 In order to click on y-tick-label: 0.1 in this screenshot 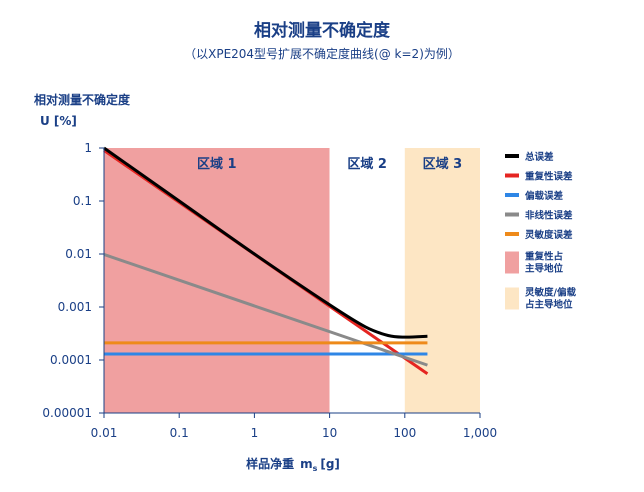, I will do `click(82, 201)`.